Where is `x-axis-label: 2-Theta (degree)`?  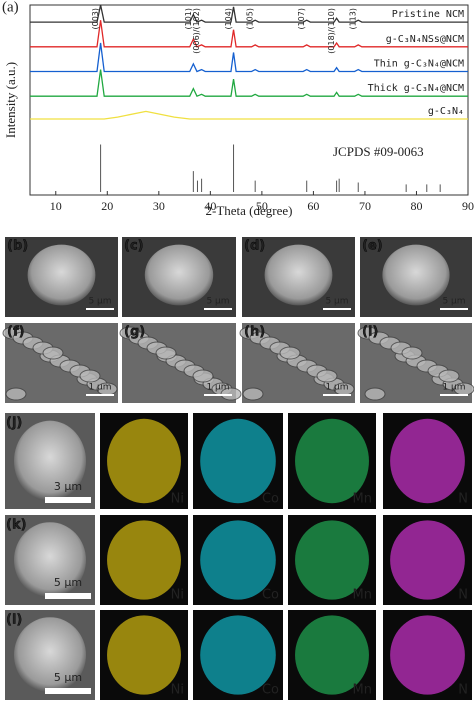 x-axis-label: 2-Theta (degree) is located at coordinates (249, 210).